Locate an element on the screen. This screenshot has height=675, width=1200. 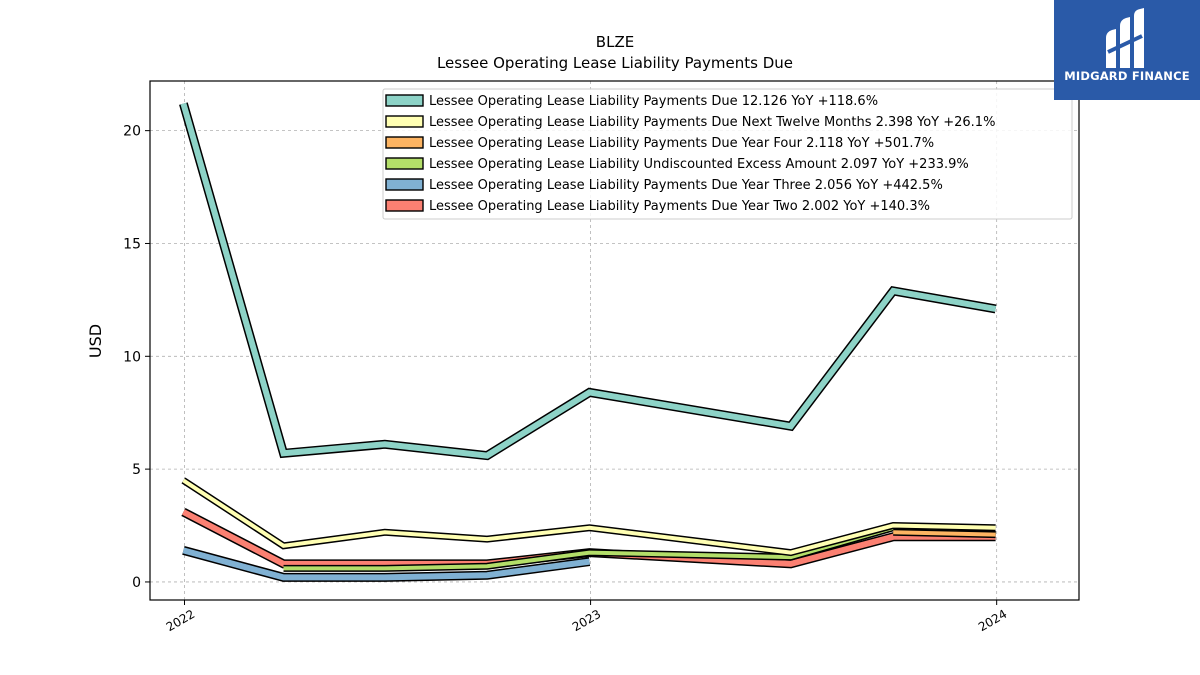
legend-box is located at coordinates (727, 154).